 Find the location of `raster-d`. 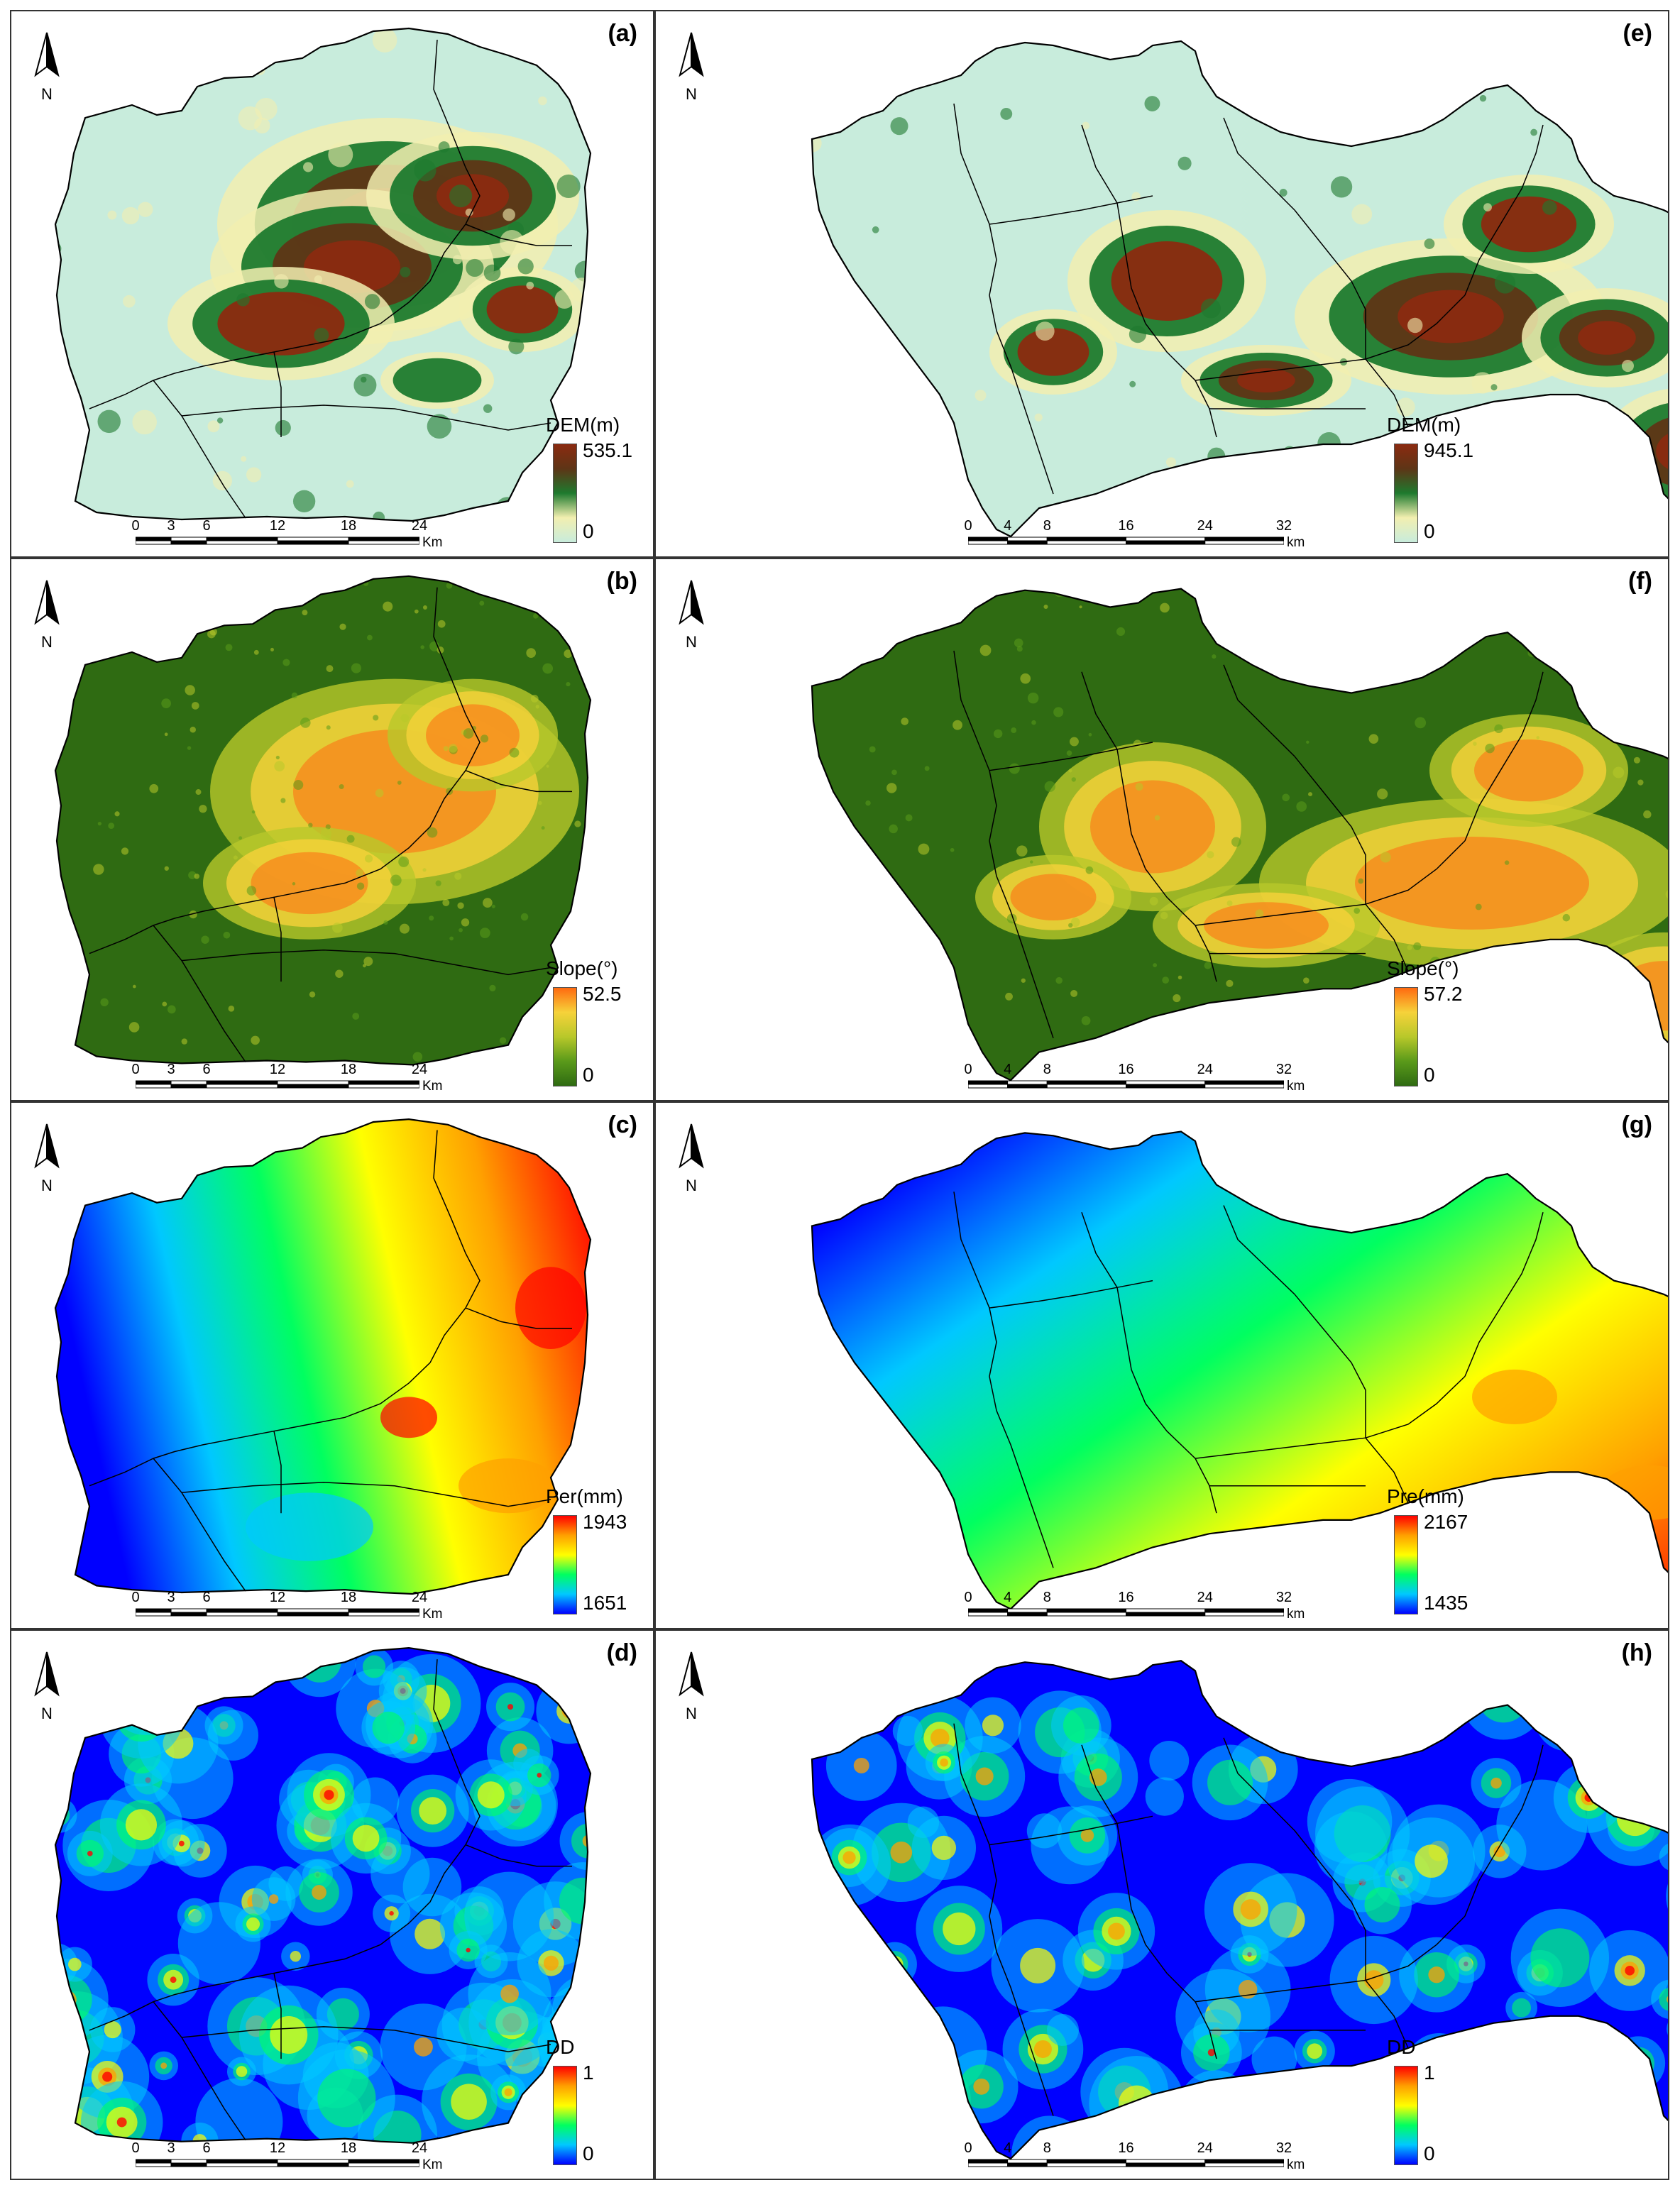

raster-d is located at coordinates (323, 1895).